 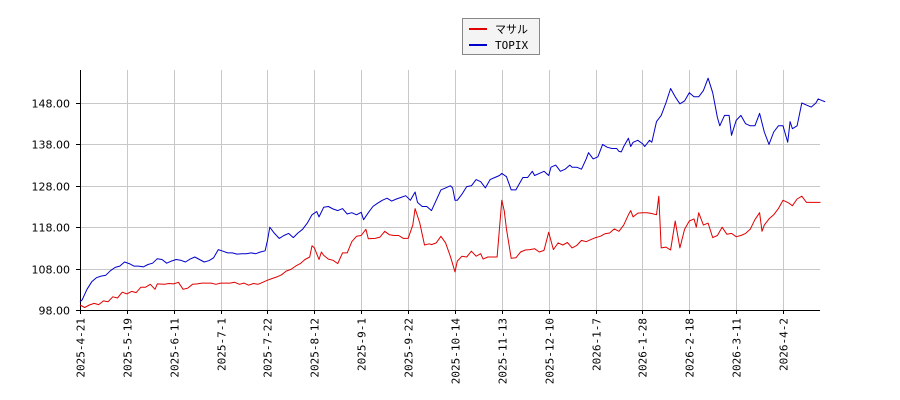 What do you see at coordinates (55, 311) in the screenshot?
I see `svg-text: 98.00` at bounding box center [55, 311].